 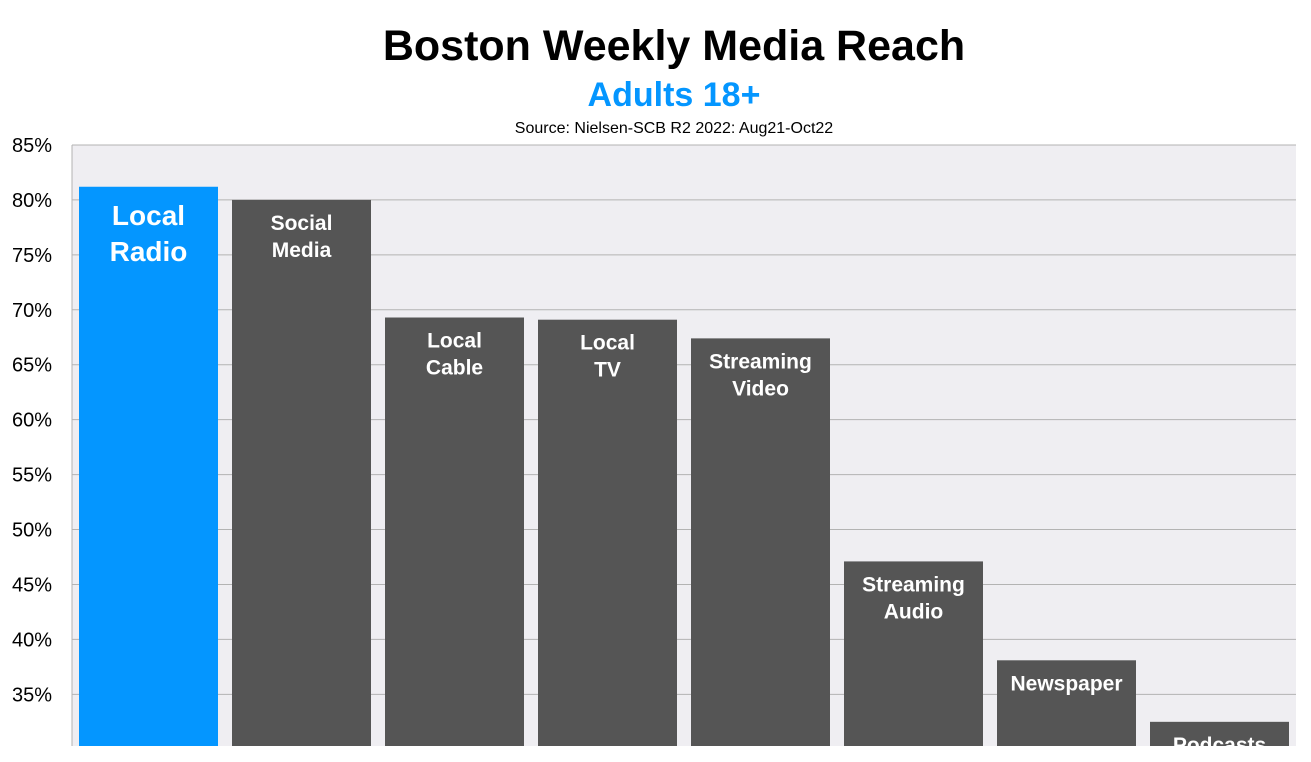 I want to click on bar-label: Media, so click(x=302, y=250).